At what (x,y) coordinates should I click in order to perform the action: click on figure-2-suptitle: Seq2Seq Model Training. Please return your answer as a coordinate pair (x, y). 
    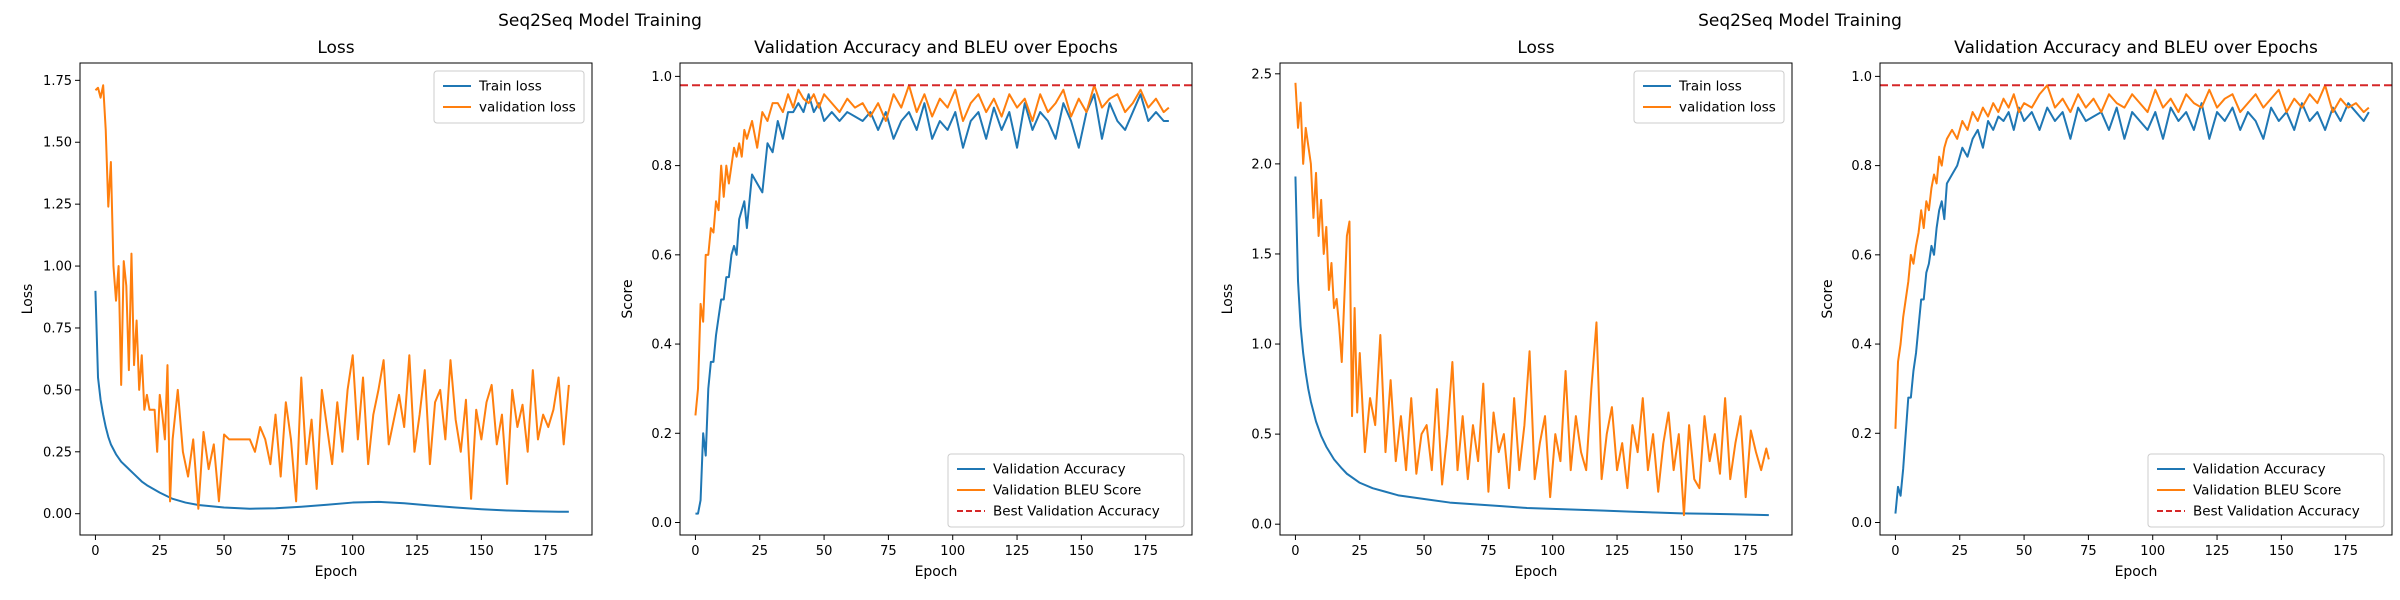
    Looking at the image, I should click on (1800, 21).